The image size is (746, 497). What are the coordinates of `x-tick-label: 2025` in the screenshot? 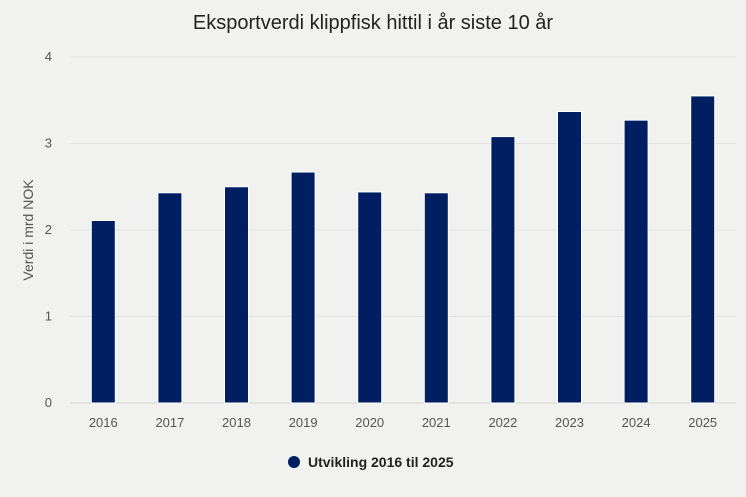 It's located at (702, 422).